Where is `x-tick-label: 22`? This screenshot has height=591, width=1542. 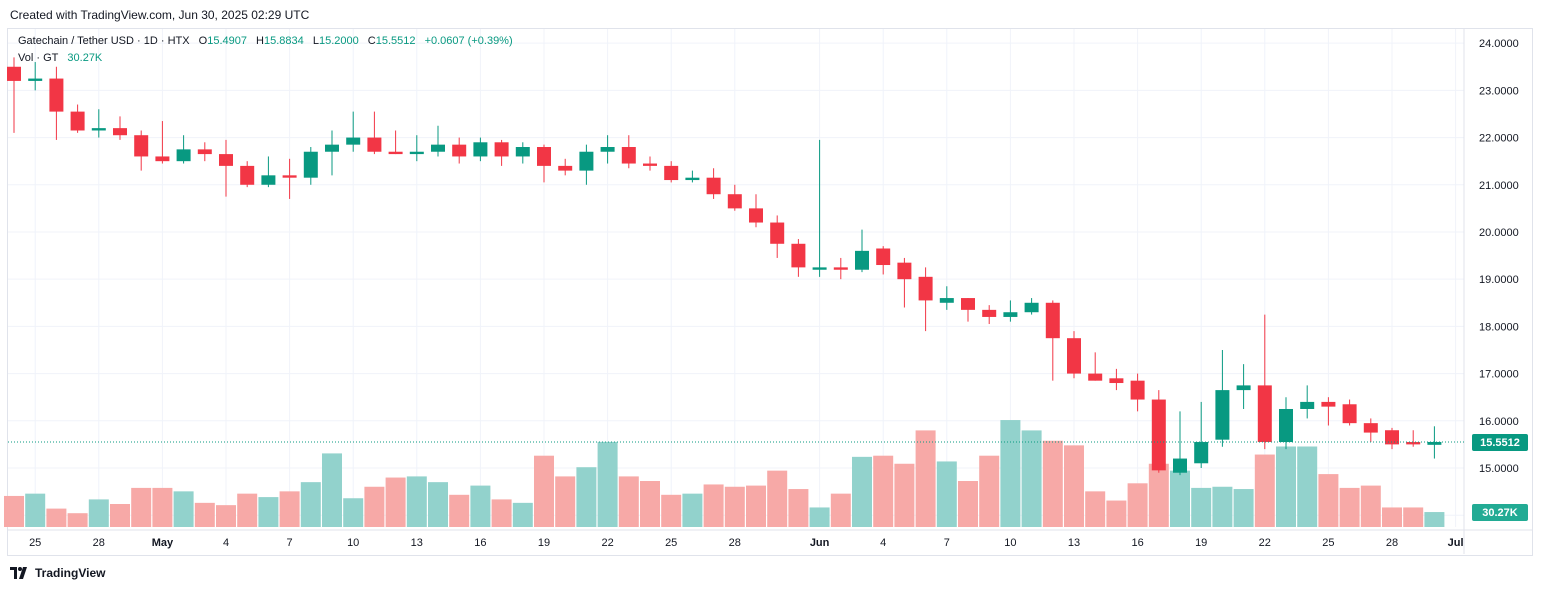 x-tick-label: 22 is located at coordinates (1265, 543).